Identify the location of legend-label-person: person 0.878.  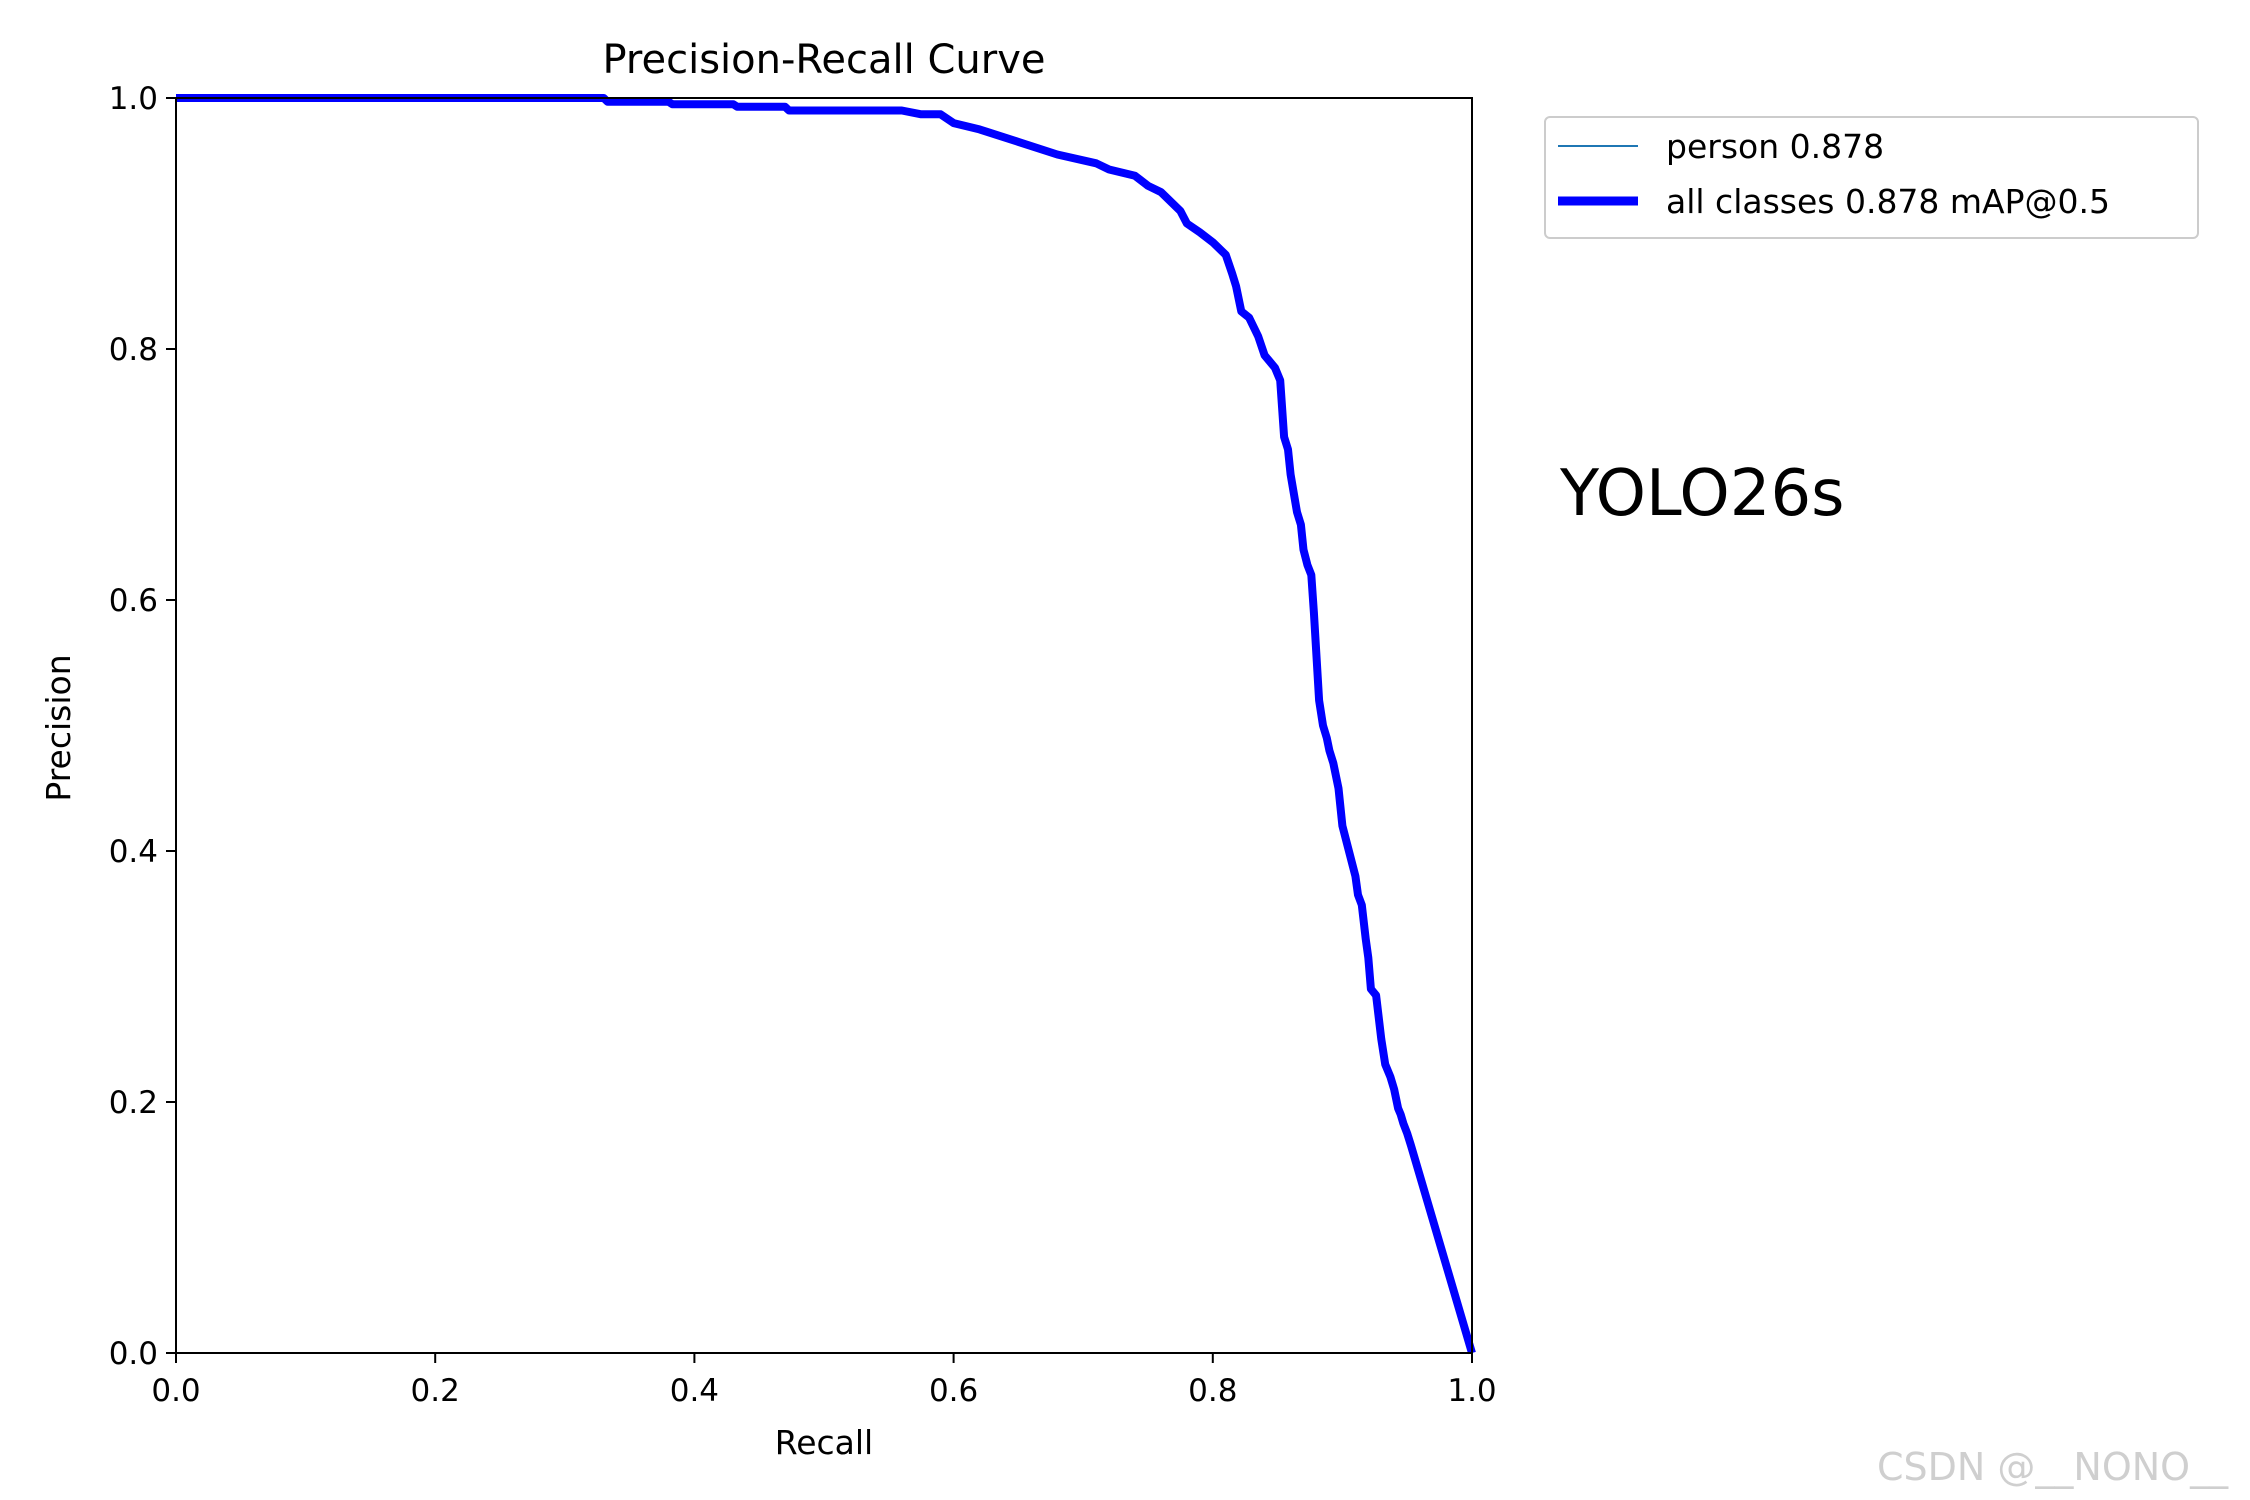
(1775, 146).